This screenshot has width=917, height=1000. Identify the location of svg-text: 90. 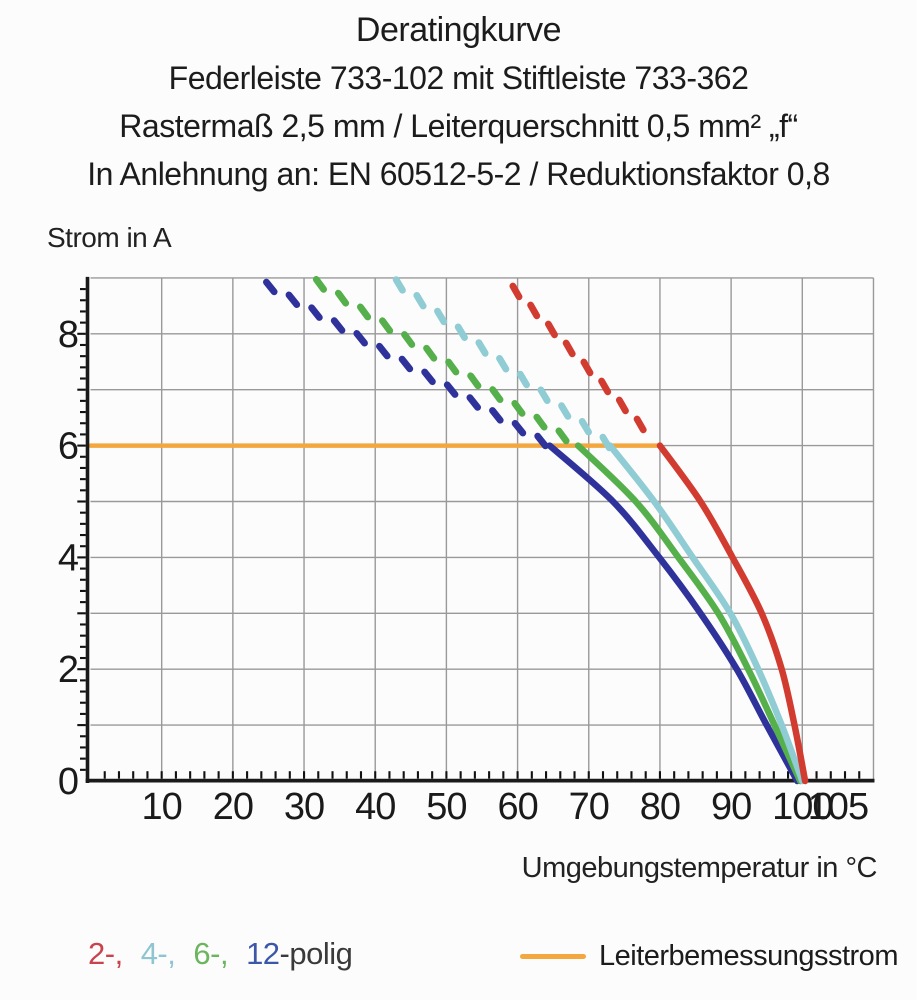
(731, 807).